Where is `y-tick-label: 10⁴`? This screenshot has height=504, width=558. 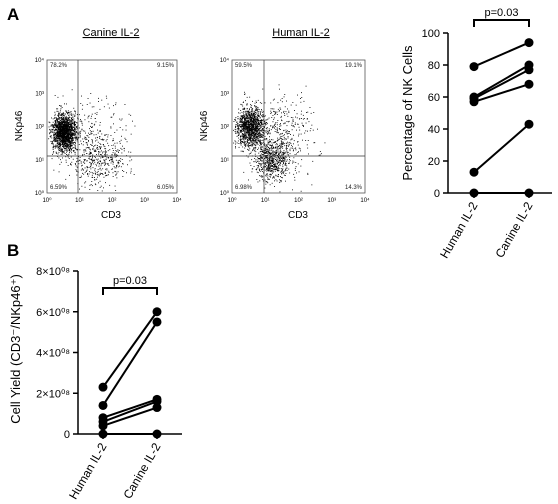
y-tick-label: 10⁴ is located at coordinates (225, 60).